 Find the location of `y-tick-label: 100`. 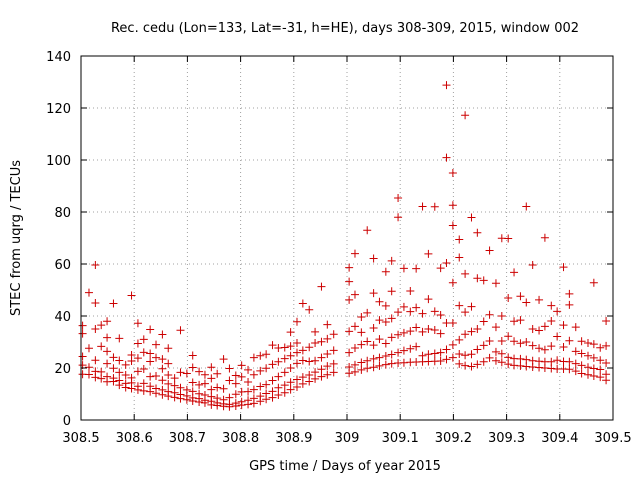

y-tick-label: 100 is located at coordinates (58, 161).